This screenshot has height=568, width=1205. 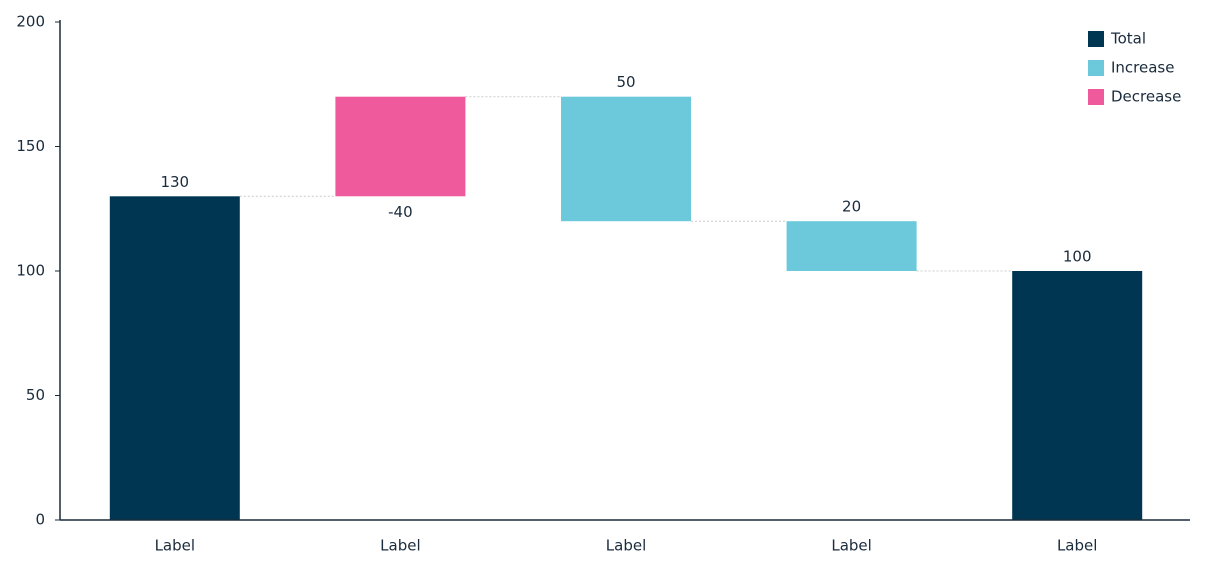 What do you see at coordinates (40, 520) in the screenshot?
I see `y-tick-label: 0` at bounding box center [40, 520].